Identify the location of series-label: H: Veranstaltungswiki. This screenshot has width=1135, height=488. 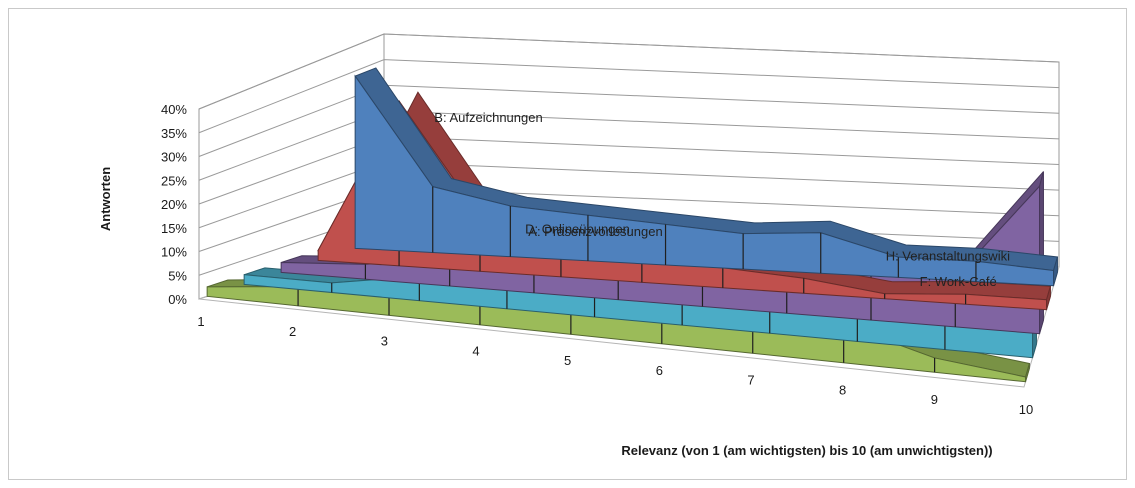
(948, 256).